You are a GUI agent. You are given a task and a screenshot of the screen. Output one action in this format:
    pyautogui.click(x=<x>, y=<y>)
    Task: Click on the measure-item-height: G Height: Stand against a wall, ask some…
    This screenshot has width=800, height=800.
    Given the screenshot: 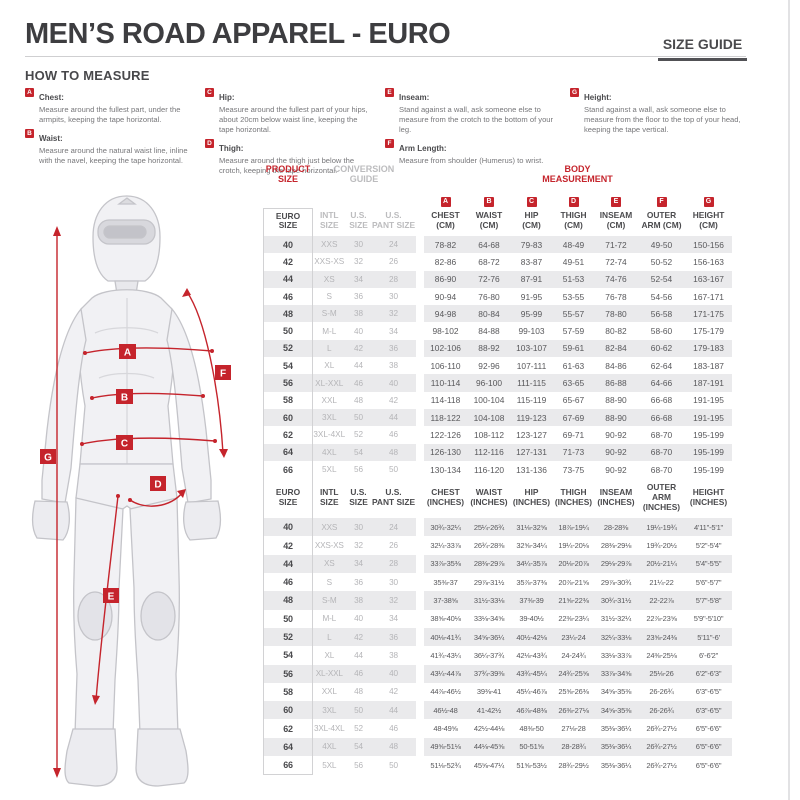 What is the action you would take?
    pyautogui.click(x=662, y=111)
    